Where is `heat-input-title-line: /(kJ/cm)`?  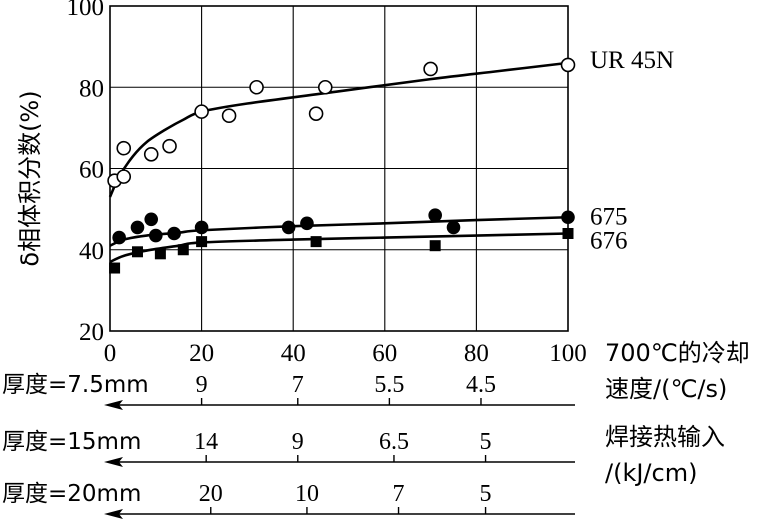
heat-input-title-line: /(kJ/cm) is located at coordinates (651, 473).